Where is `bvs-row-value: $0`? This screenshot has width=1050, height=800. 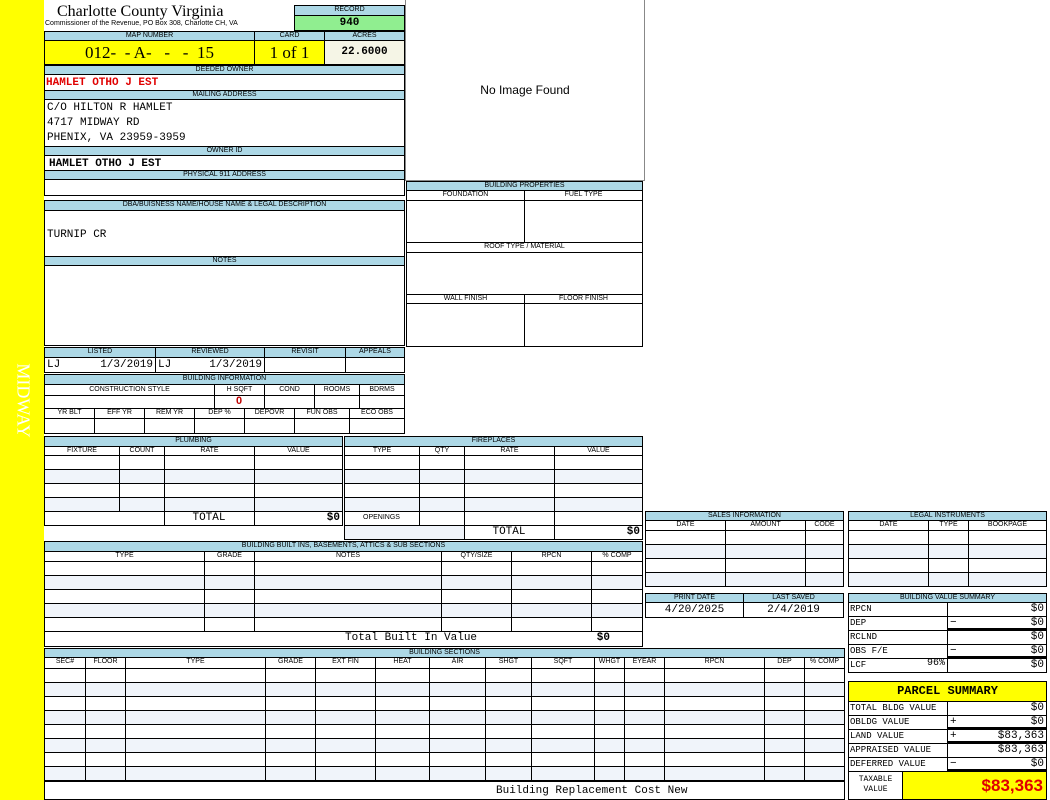 bvs-row-value: $0 is located at coordinates (997, 665).